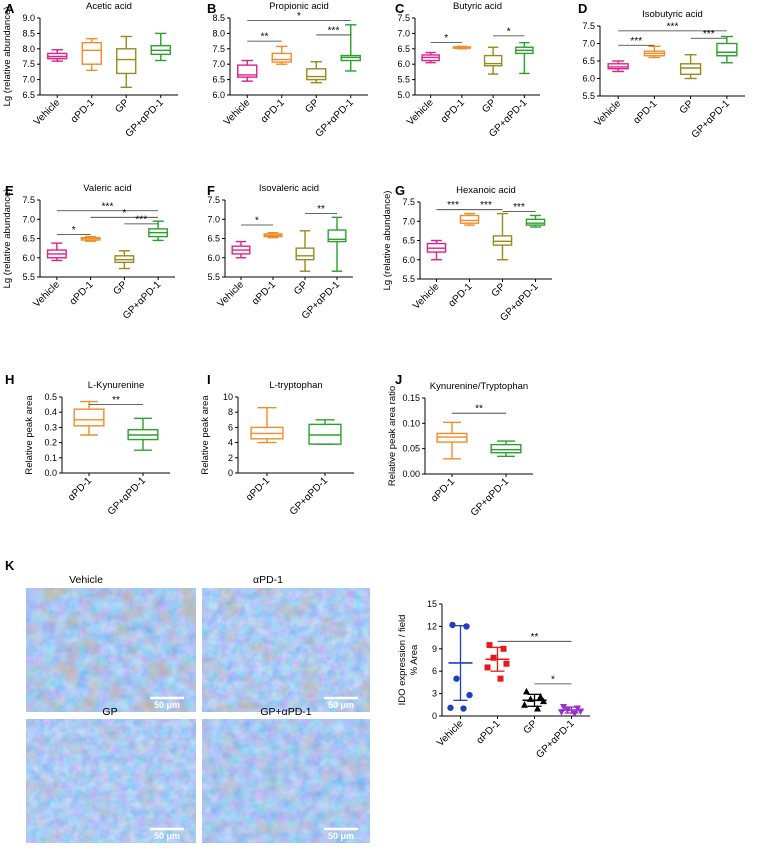 The image size is (767, 850). Describe the element at coordinates (268, 580) in the screenshot. I see `micrograph-label: αPD-1` at that location.